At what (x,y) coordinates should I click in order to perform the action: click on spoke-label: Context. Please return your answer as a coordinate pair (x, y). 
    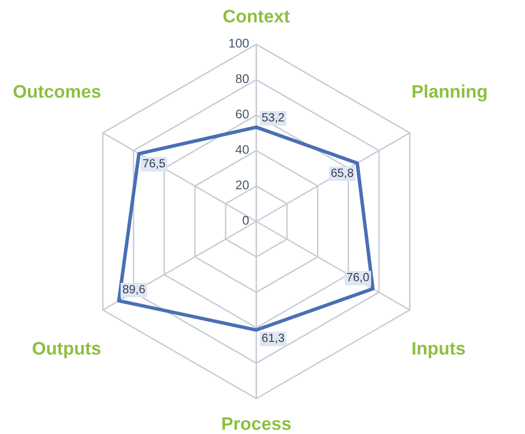
    Looking at the image, I should click on (256, 16).